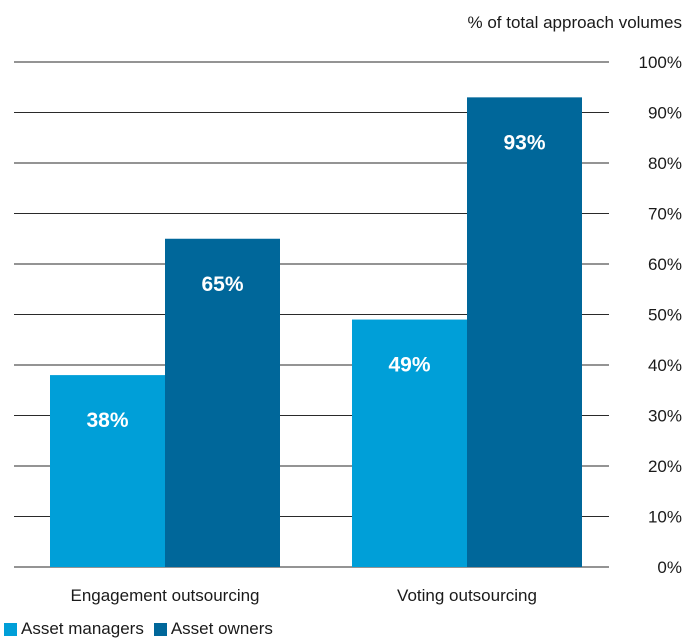 This screenshot has height=638, width=699. Describe the element at coordinates (107, 420) in the screenshot. I see `bar-value-label: 38%` at that location.